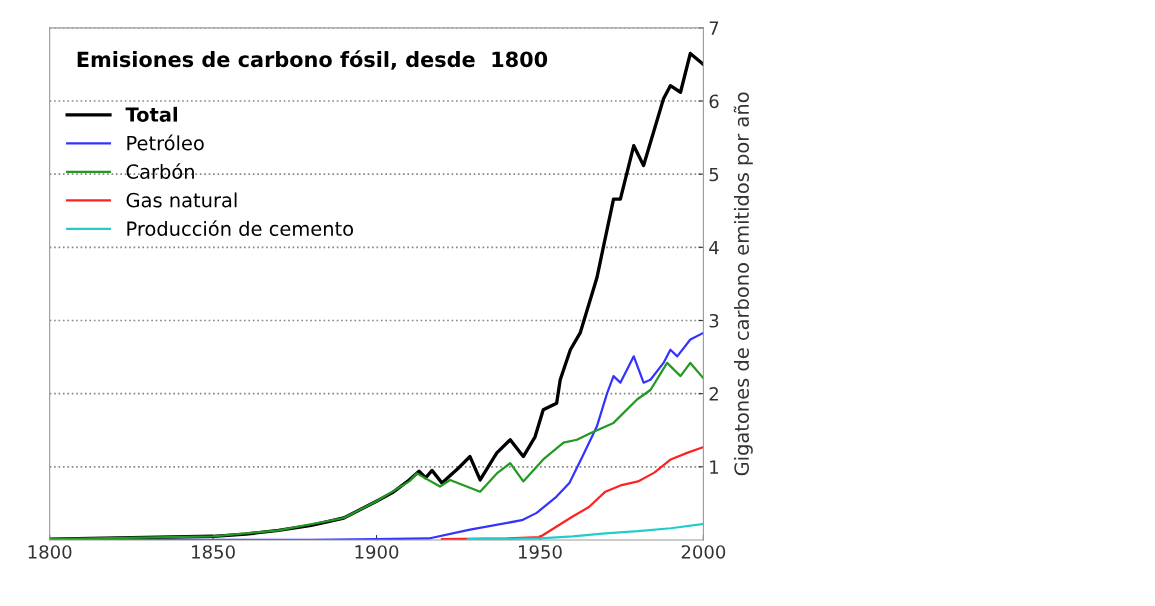 Image resolution: width=1155 pixels, height=606 pixels. What do you see at coordinates (50, 552) in the screenshot?
I see `x-tick-label: 1800` at bounding box center [50, 552].